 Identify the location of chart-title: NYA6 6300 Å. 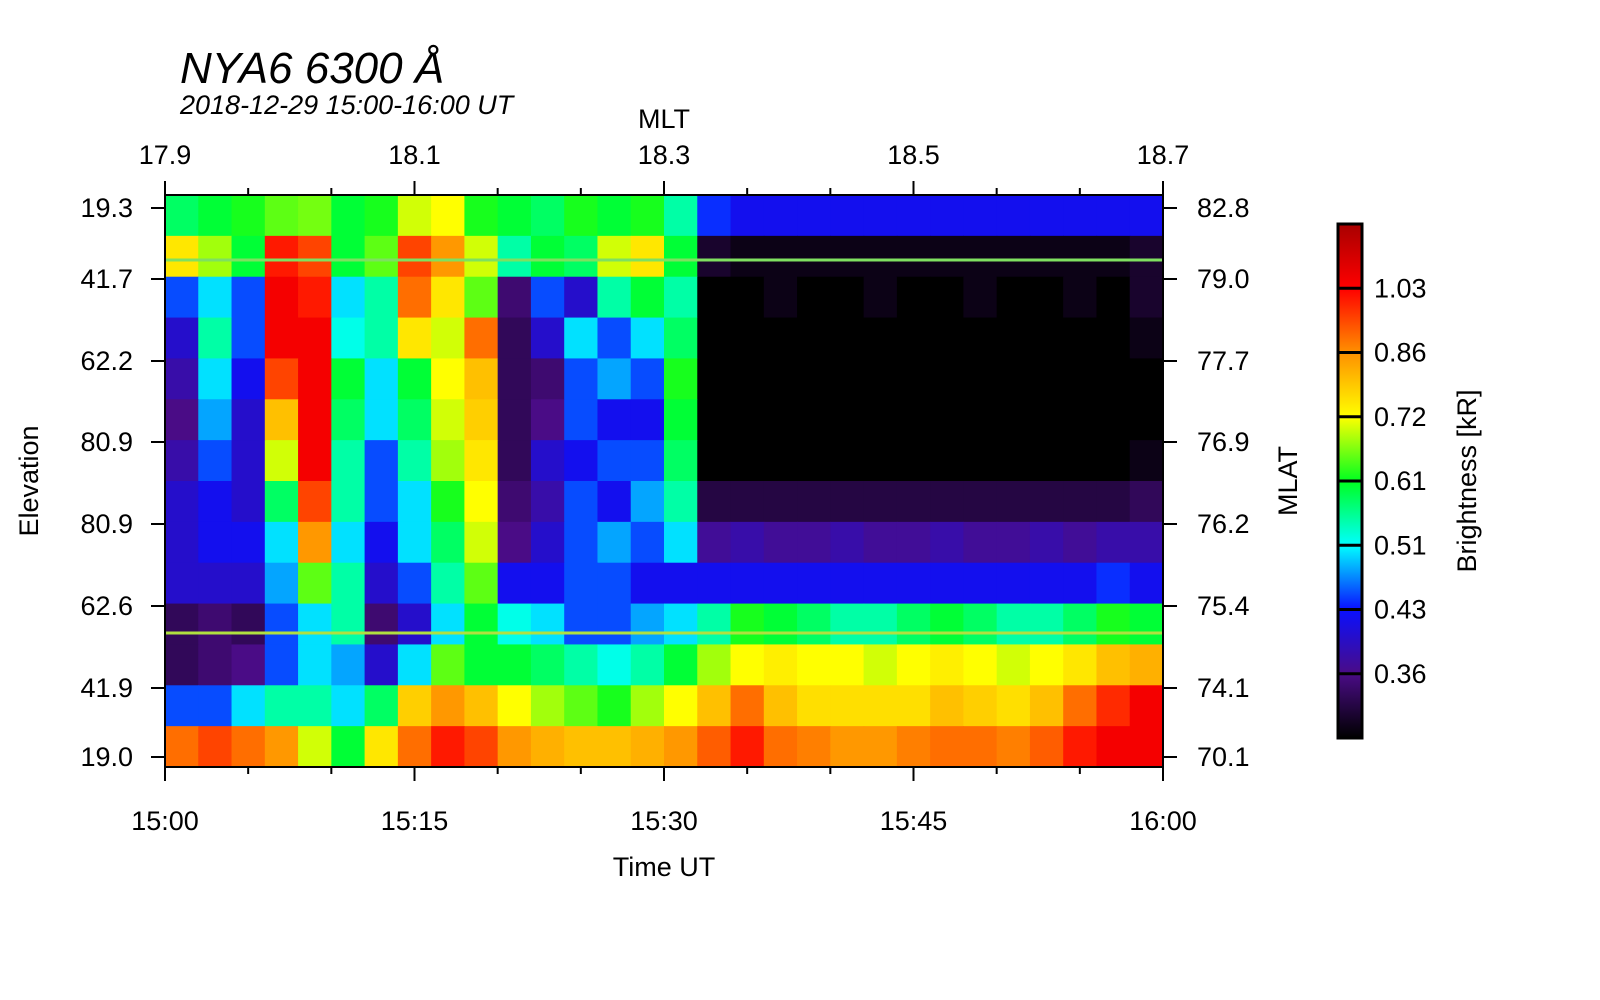
(312, 68).